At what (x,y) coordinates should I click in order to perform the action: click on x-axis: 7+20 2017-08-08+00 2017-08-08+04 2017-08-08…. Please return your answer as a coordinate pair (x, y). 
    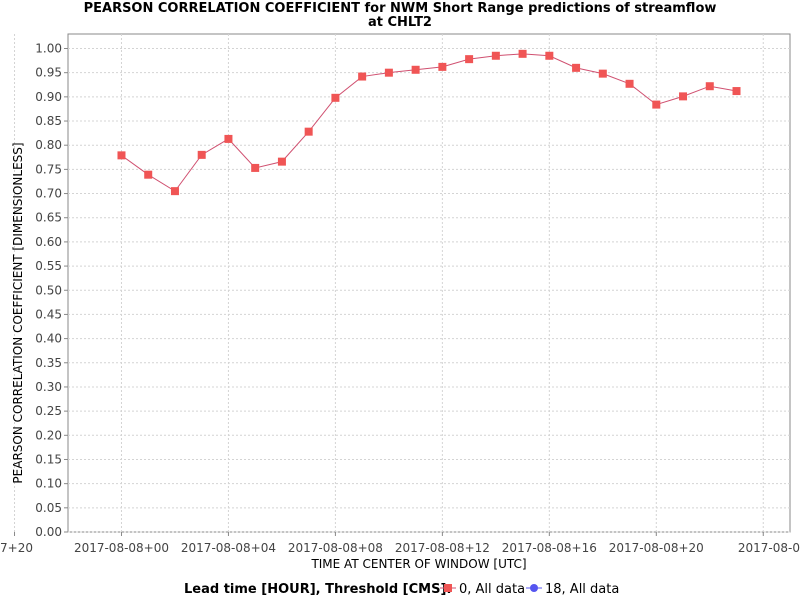
    Looking at the image, I should click on (400, 543).